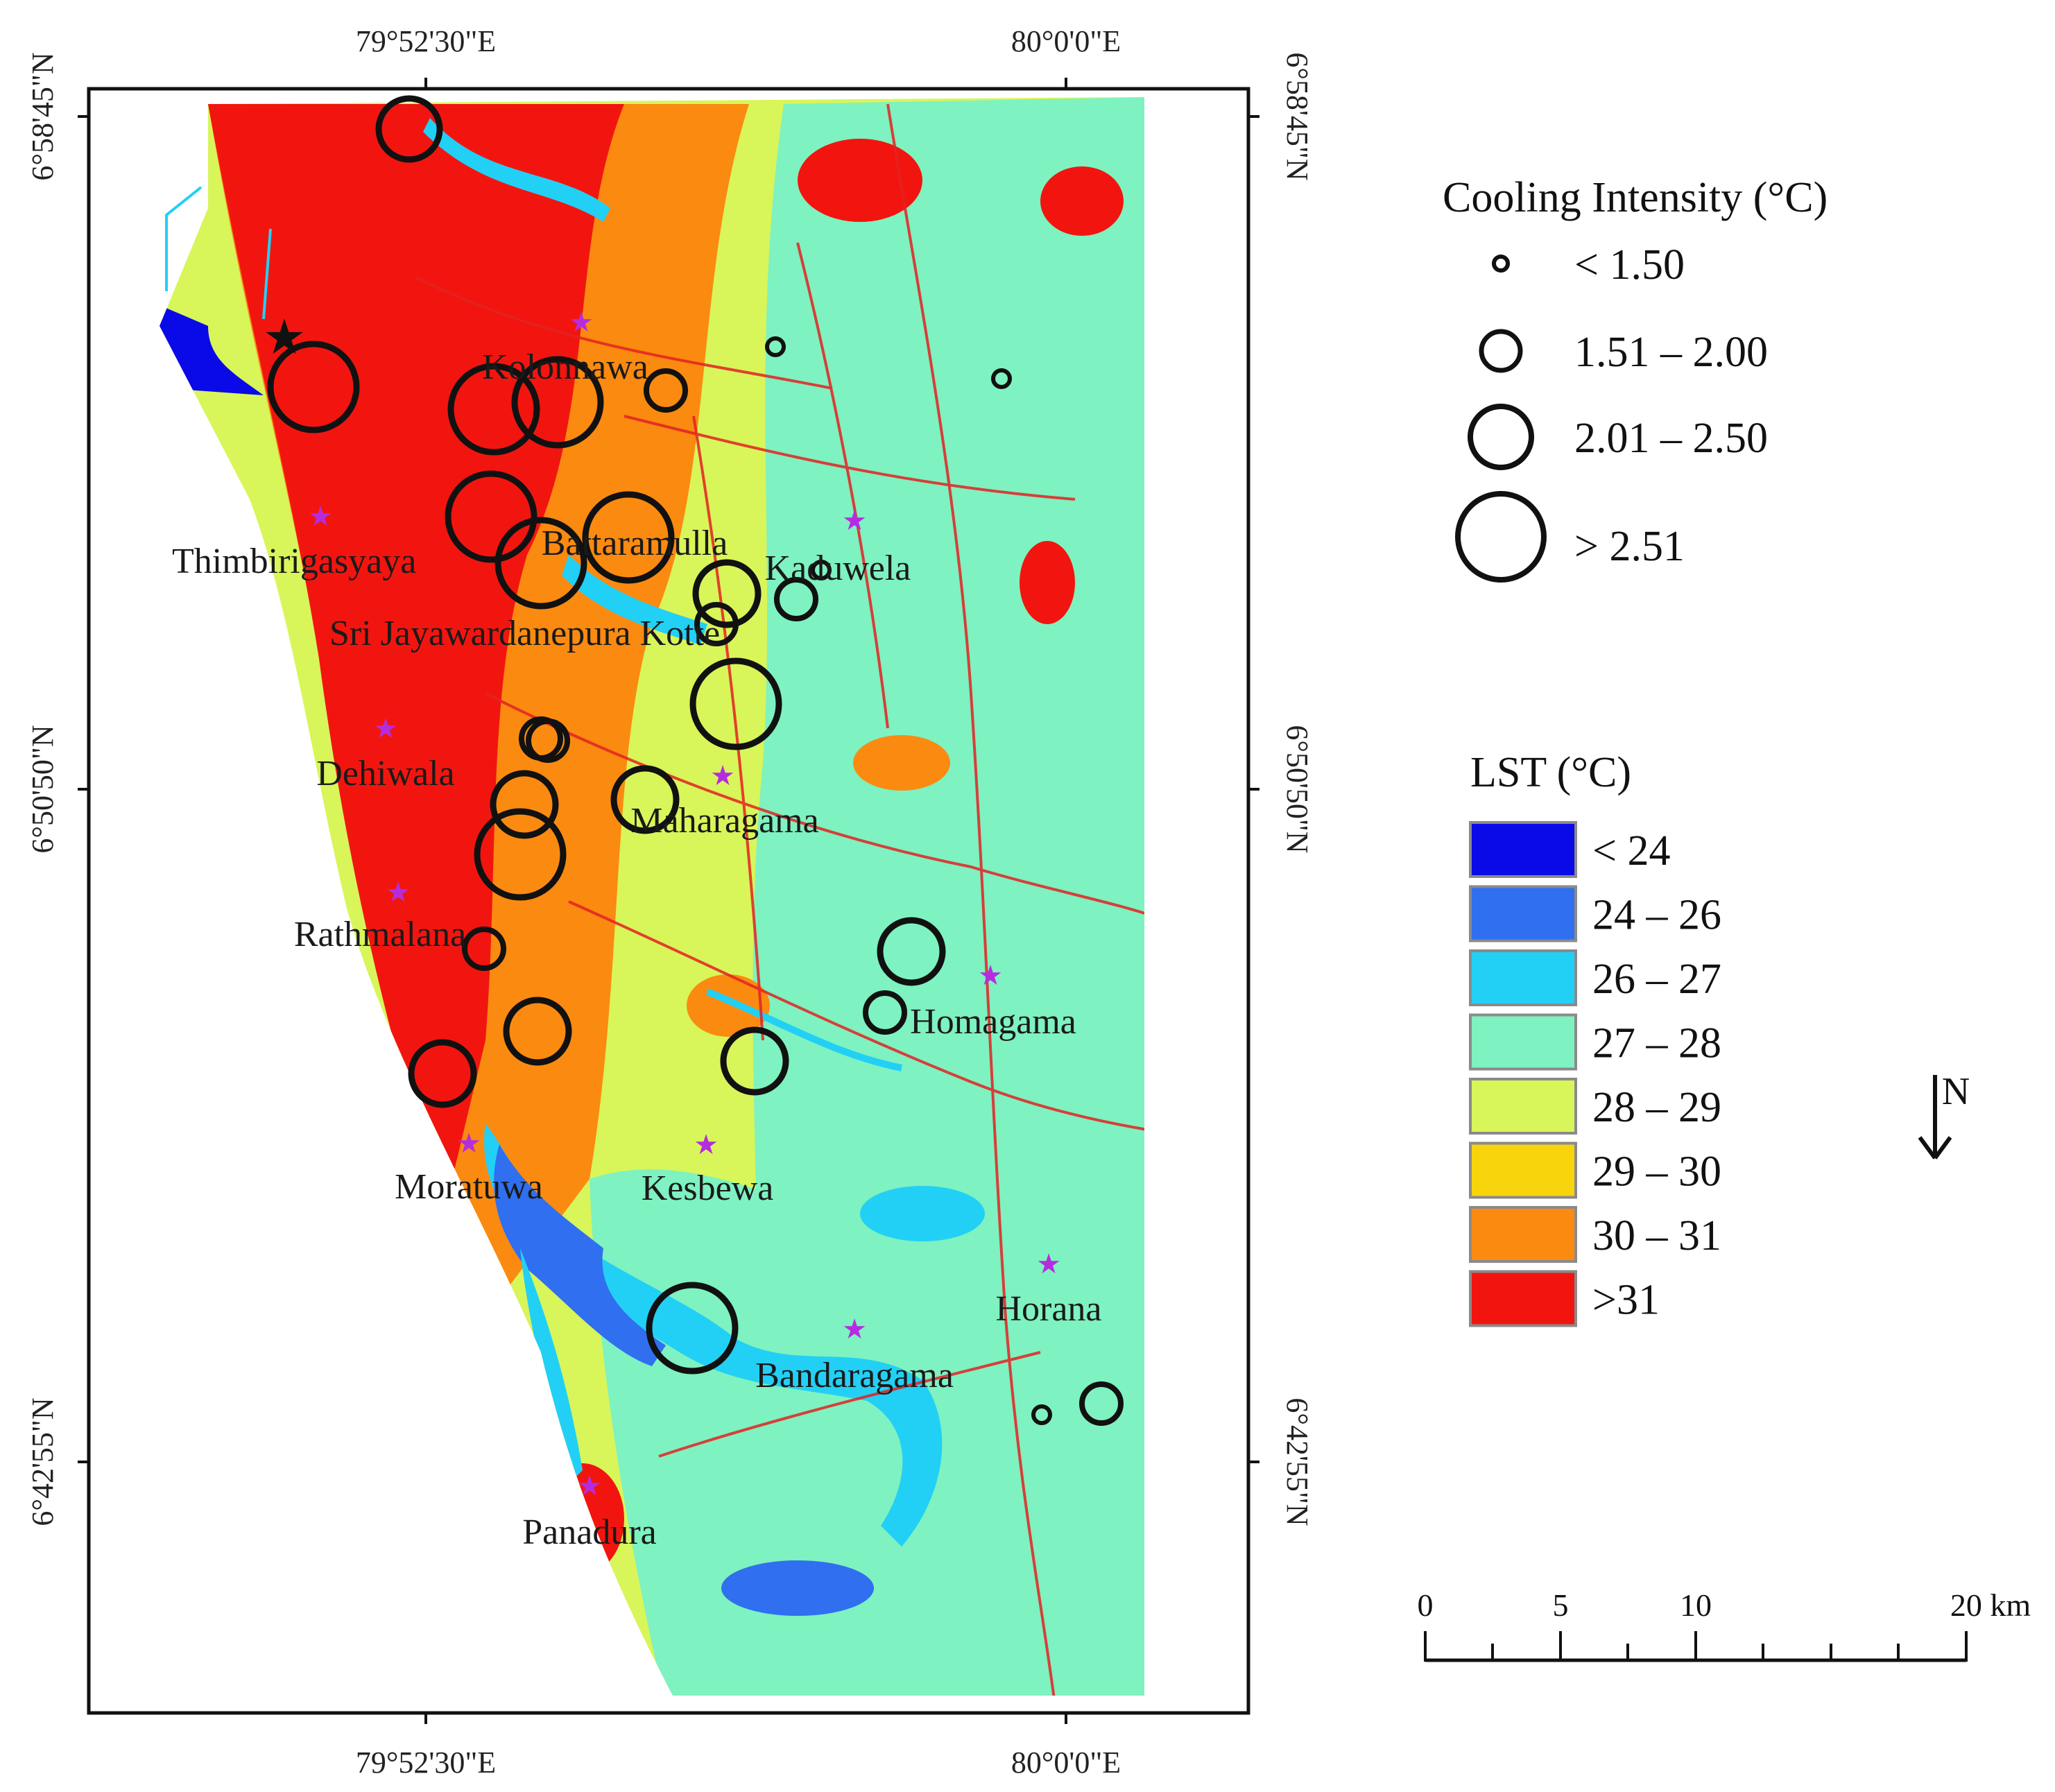 This screenshot has width=2055, height=1792. Describe the element at coordinates (1297, 1462) in the screenshot. I see `lat-label-right: 6°42'55"N` at that location.